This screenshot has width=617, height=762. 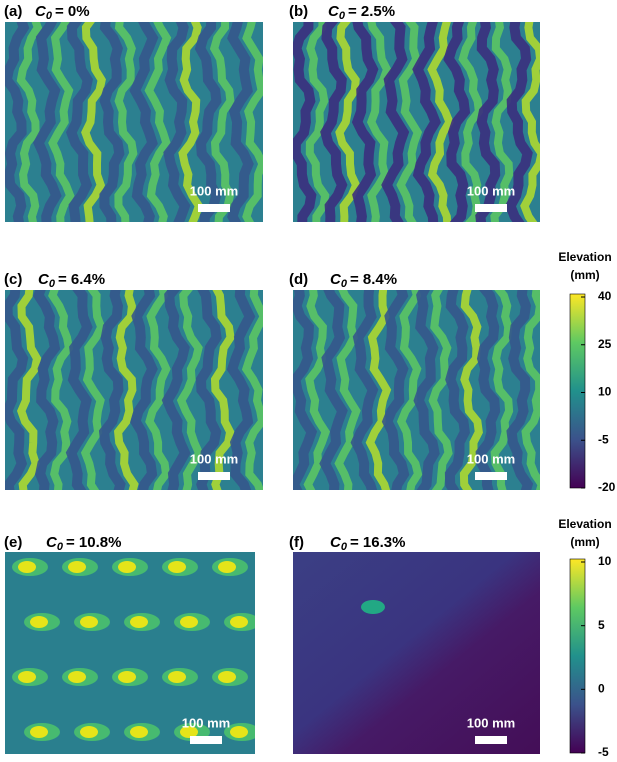 I want to click on panel-label: C0 = 10.8%, so click(x=83, y=543).